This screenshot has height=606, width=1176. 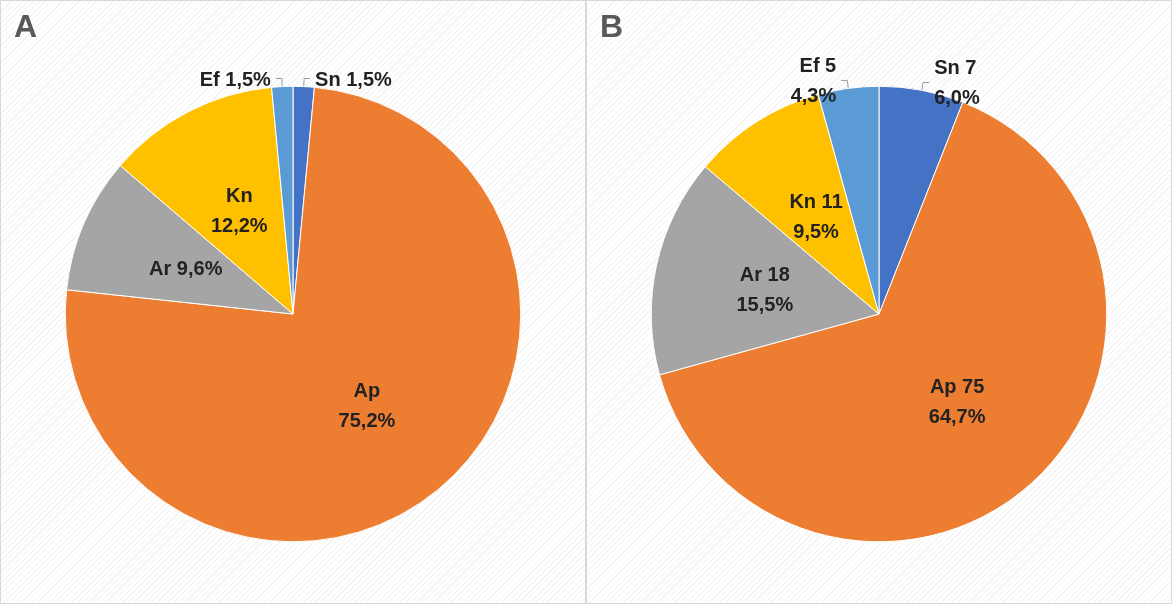 What do you see at coordinates (186, 267) in the screenshot?
I see `slice-label: Ar 9,6%` at bounding box center [186, 267].